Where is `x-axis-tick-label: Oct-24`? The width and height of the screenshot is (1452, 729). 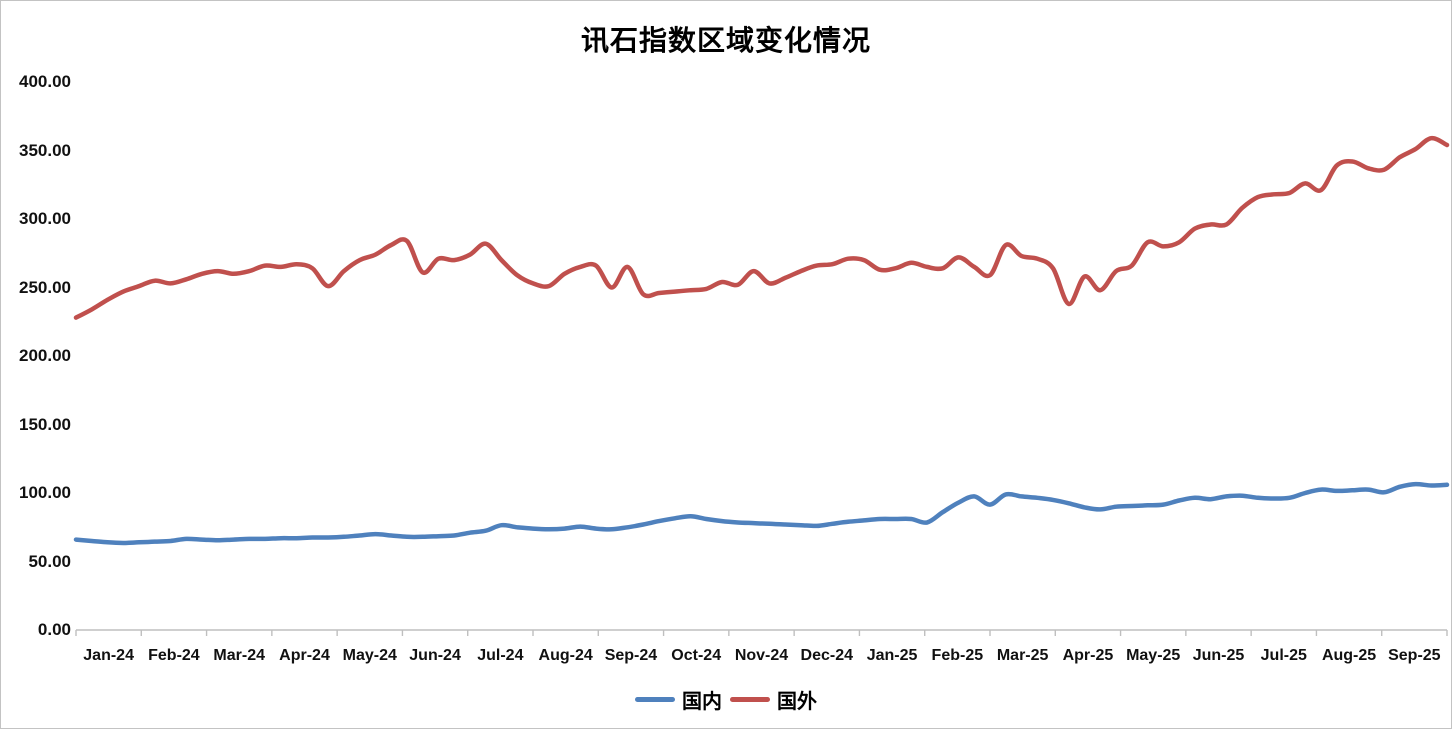 x-axis-tick-label: Oct-24 is located at coordinates (696, 655).